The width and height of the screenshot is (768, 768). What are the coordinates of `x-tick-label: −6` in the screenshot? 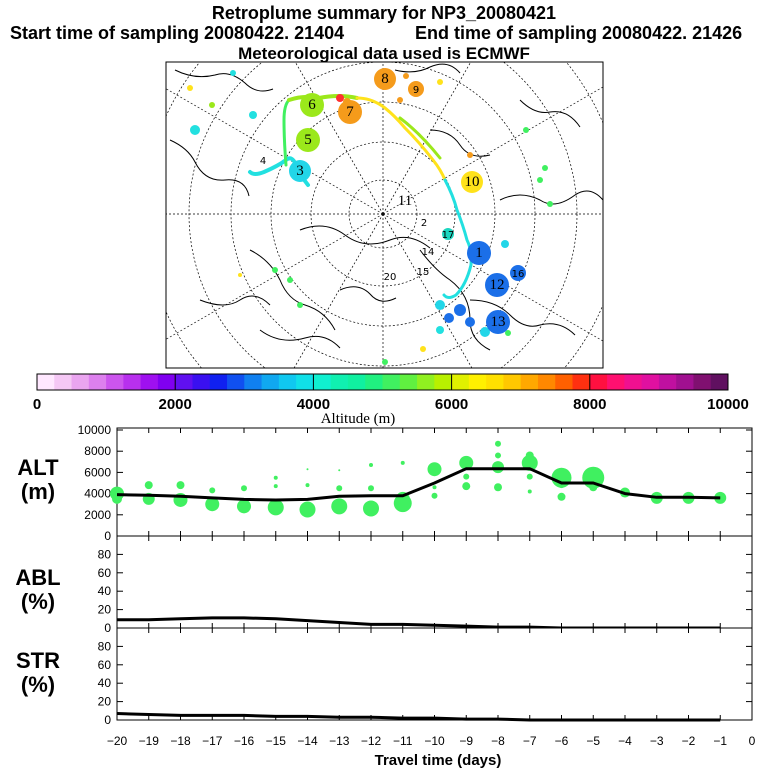 It's located at (562, 741).